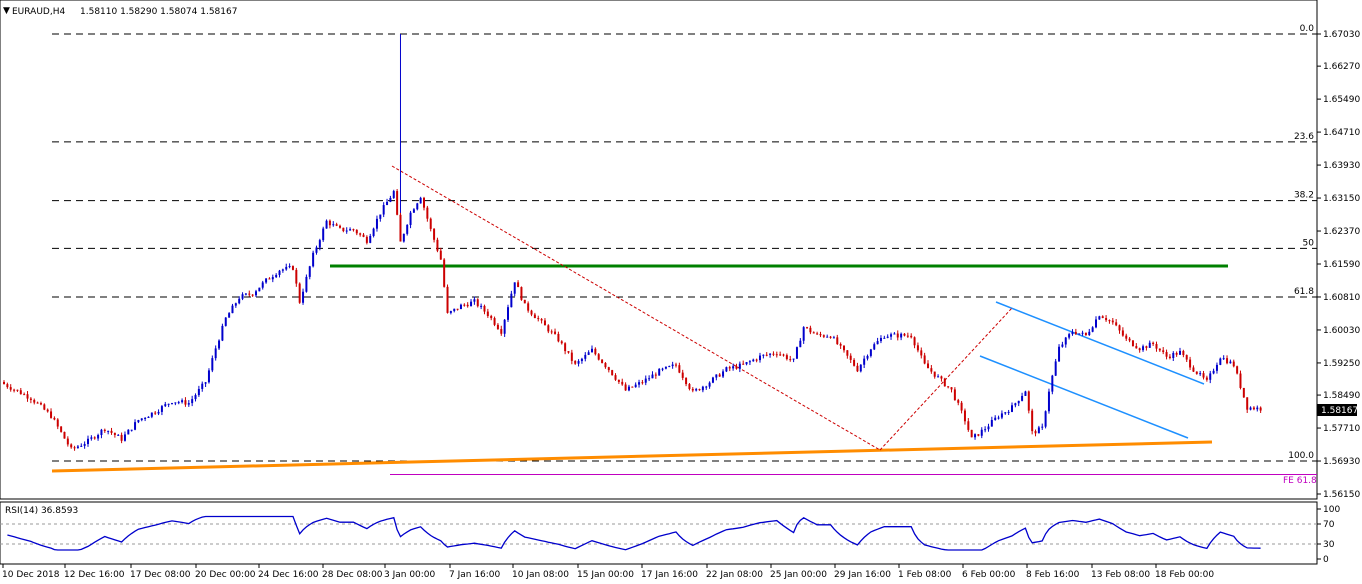 The image size is (1362, 584). What do you see at coordinates (659, 533) in the screenshot?
I see `rsi-pane` at bounding box center [659, 533].